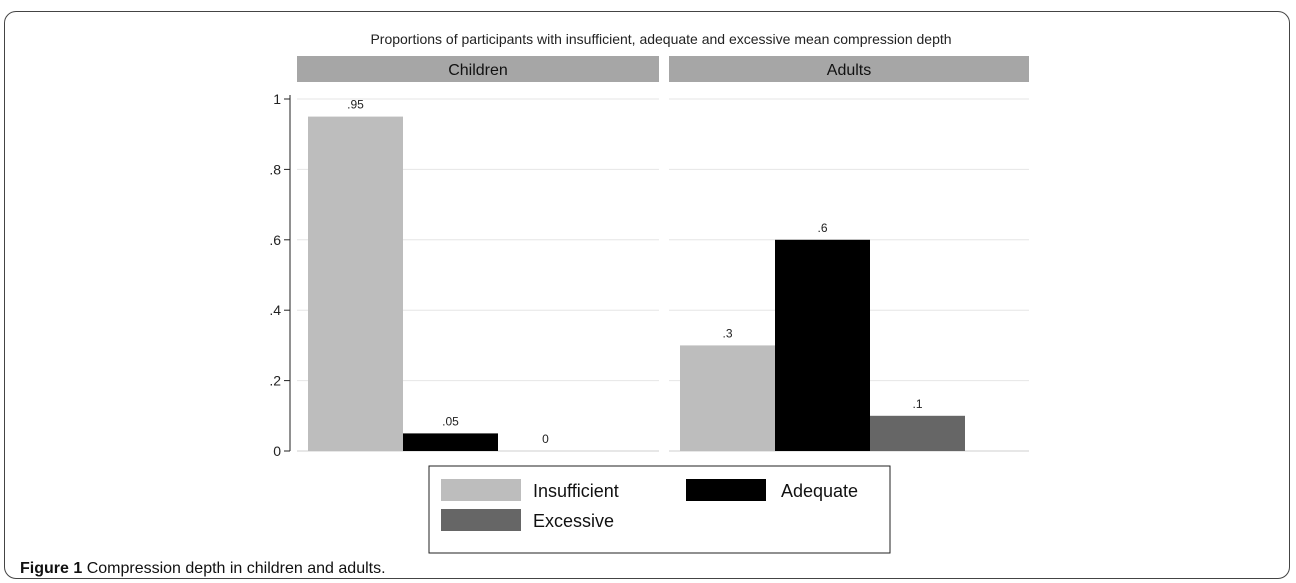 The width and height of the screenshot is (1296, 583). Describe the element at coordinates (275, 381) in the screenshot. I see `y-tick-label: .2` at that location.